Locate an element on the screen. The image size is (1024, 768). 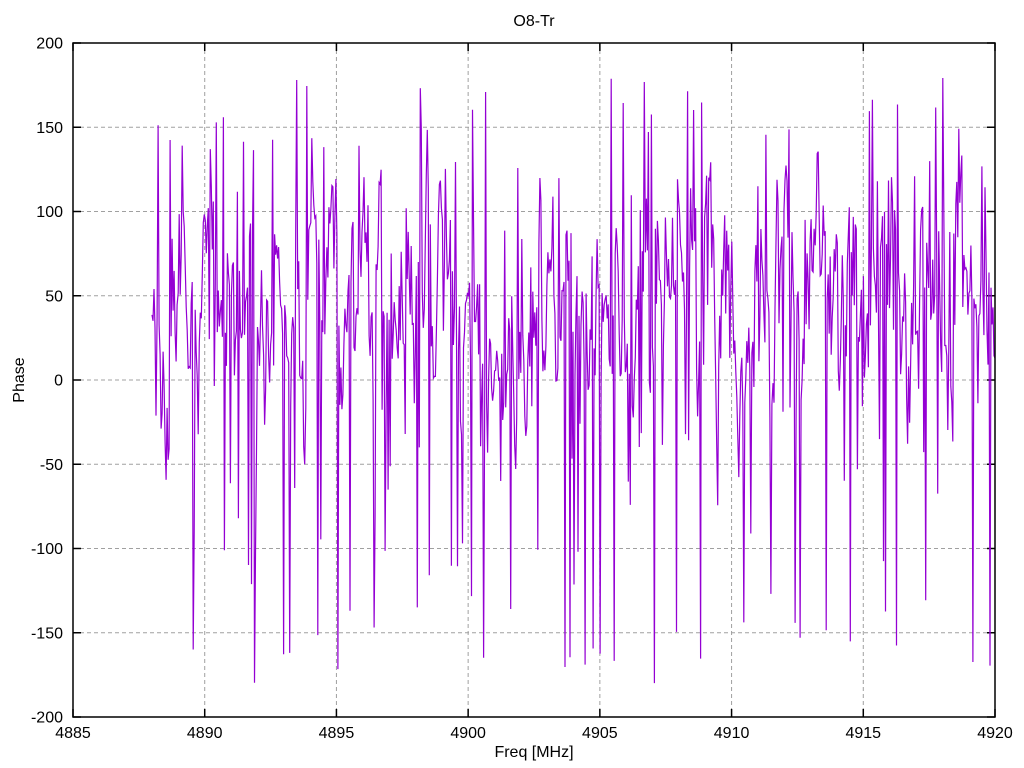
chart-title: O8-Tr is located at coordinates (534, 21).